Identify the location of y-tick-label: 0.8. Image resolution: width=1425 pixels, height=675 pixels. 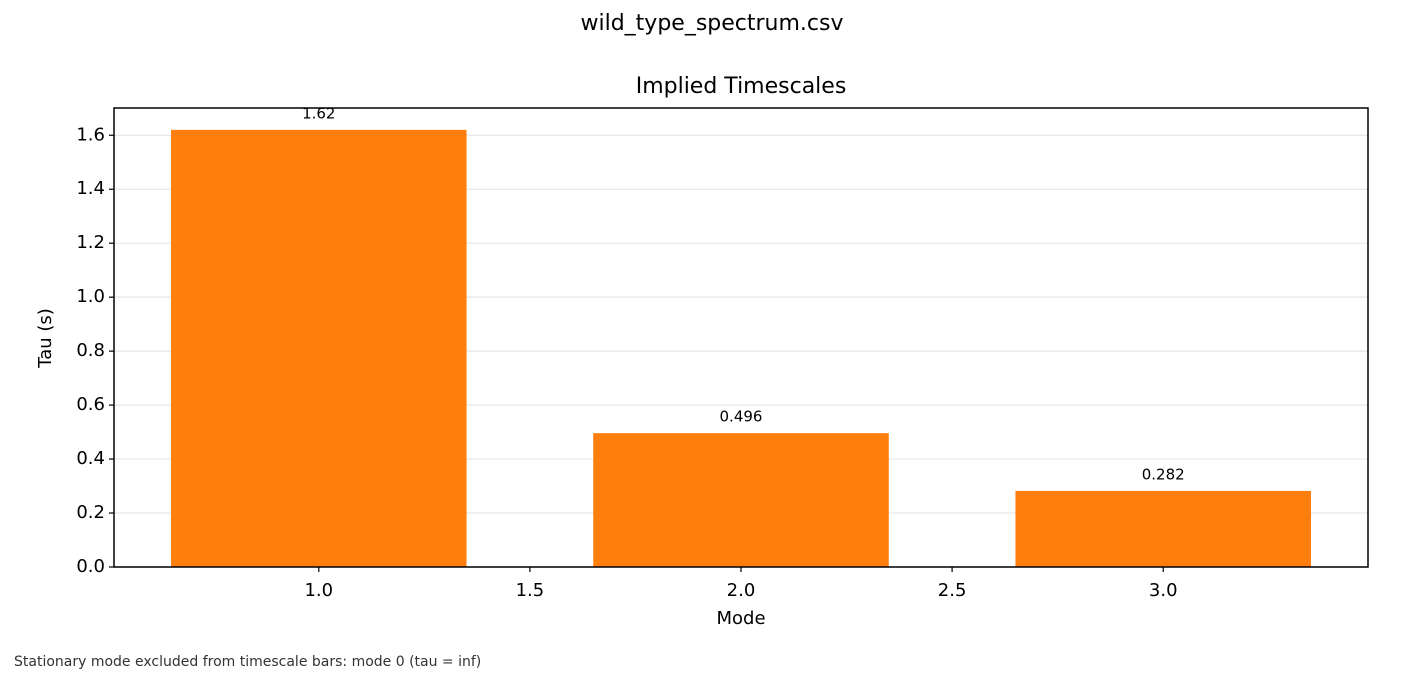
(90, 350).